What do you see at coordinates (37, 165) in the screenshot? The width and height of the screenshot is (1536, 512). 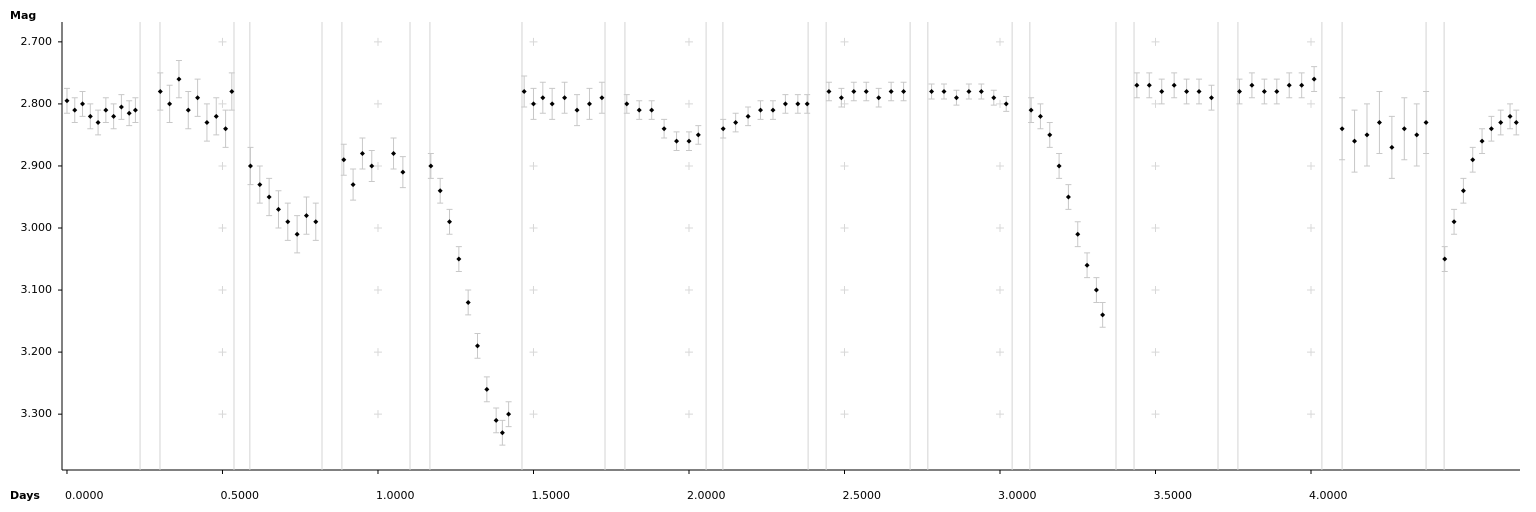 I see `y-tick-label: 2.900` at bounding box center [37, 165].